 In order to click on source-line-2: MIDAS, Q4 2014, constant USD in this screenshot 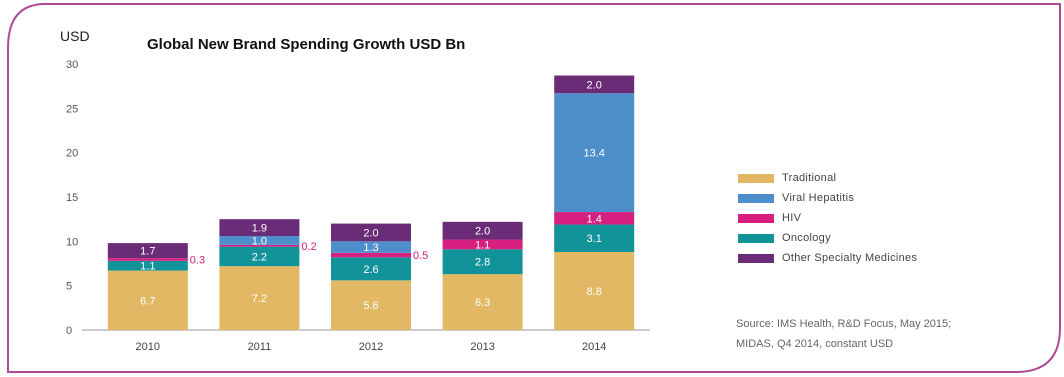, I will do `click(815, 344)`.